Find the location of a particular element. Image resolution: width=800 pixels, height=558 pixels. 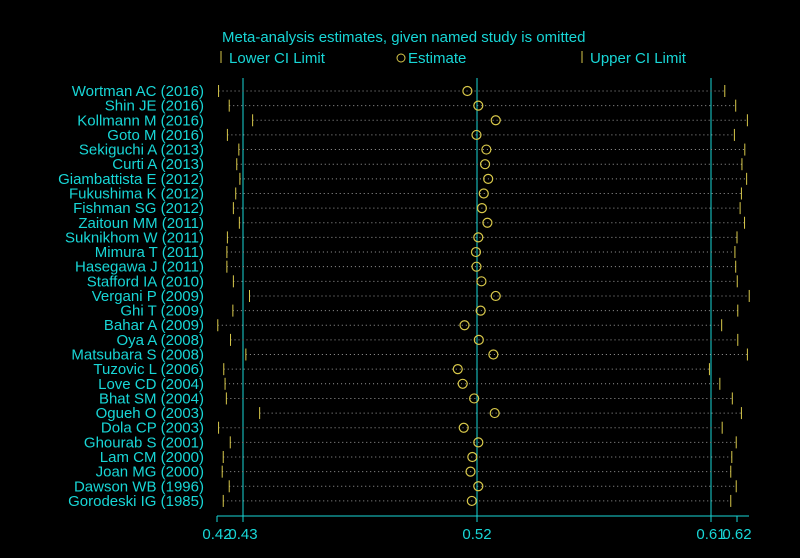

study-label: Curti A (2013) is located at coordinates (158, 164).